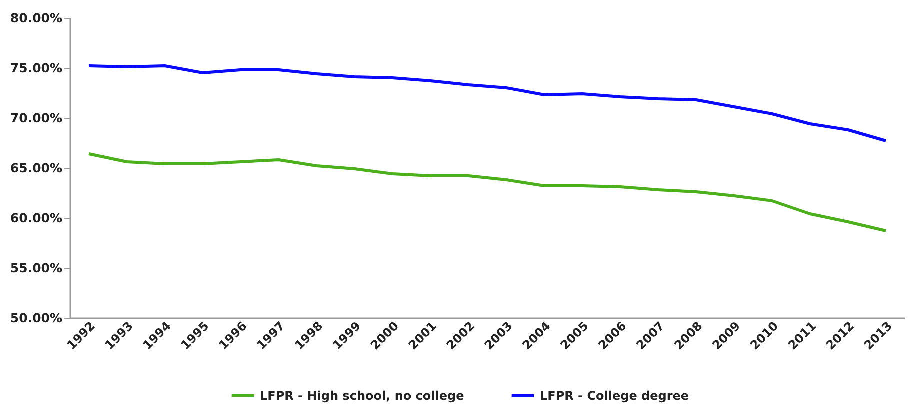 This screenshot has width=922, height=411. I want to click on legend-label: LFPR - High school, no college, so click(362, 396).